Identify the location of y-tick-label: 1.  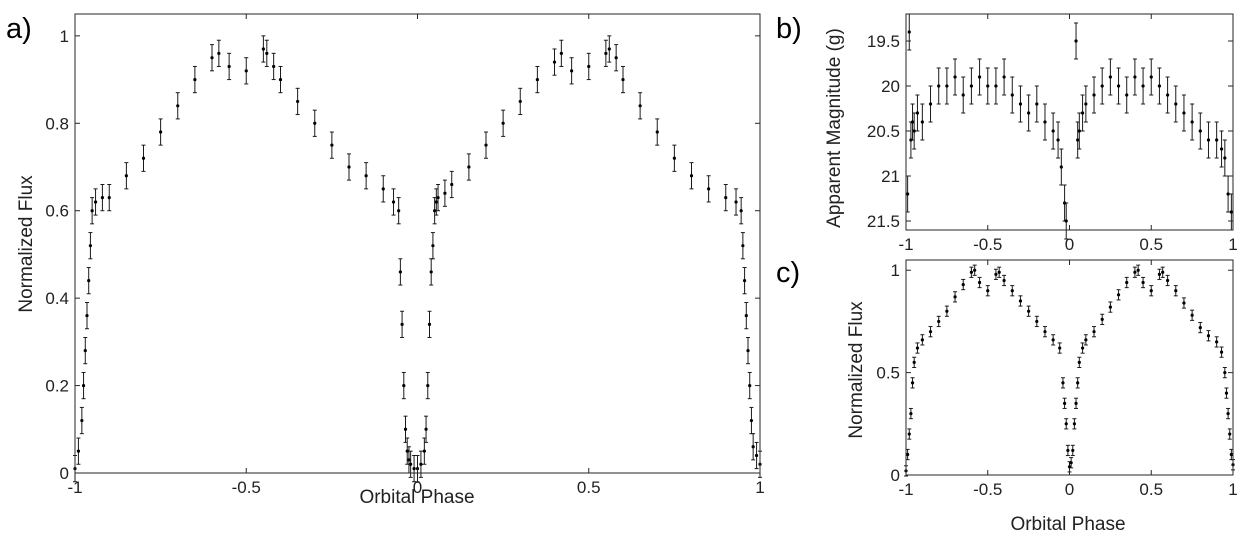
(895, 270).